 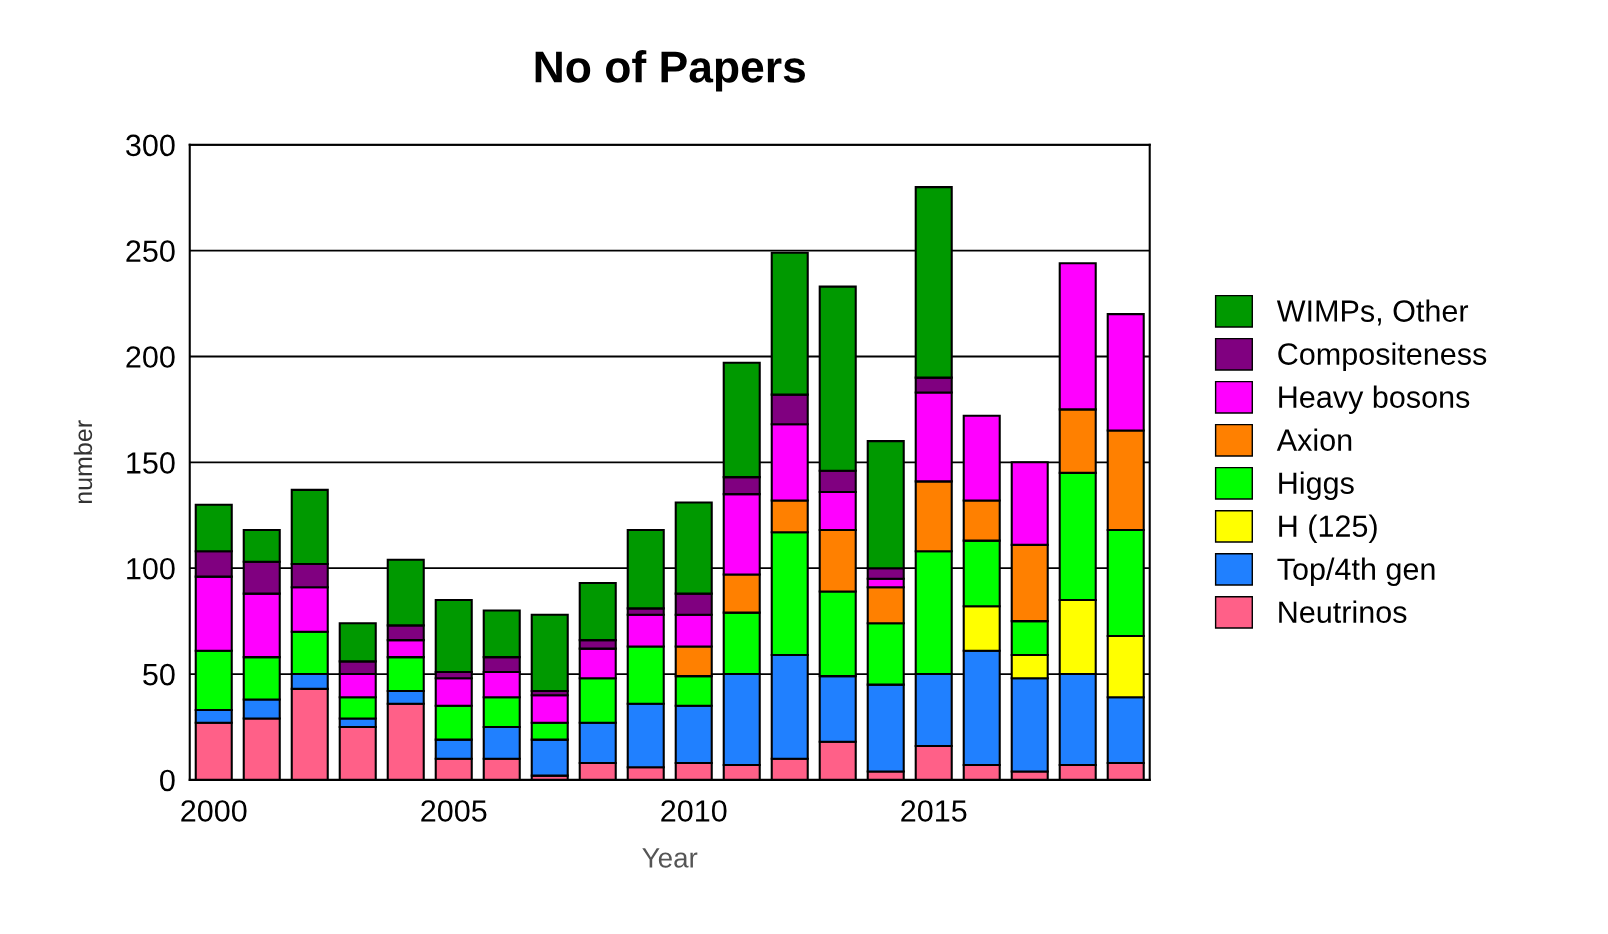 What do you see at coordinates (150, 145) in the screenshot?
I see `y-tick-label: 300` at bounding box center [150, 145].